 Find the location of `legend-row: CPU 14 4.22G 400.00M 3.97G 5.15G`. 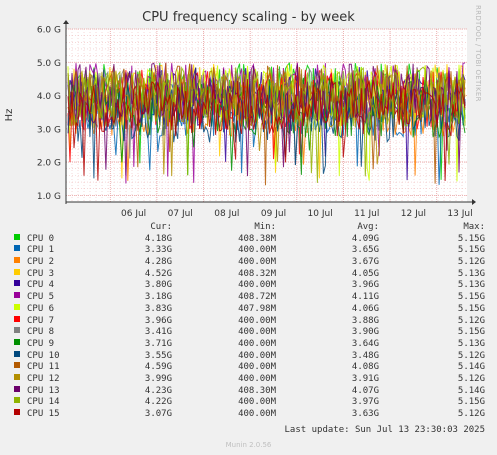

legend-row: CPU 14 4.22G 400.00M 3.97G 5.15G is located at coordinates (248, 403).